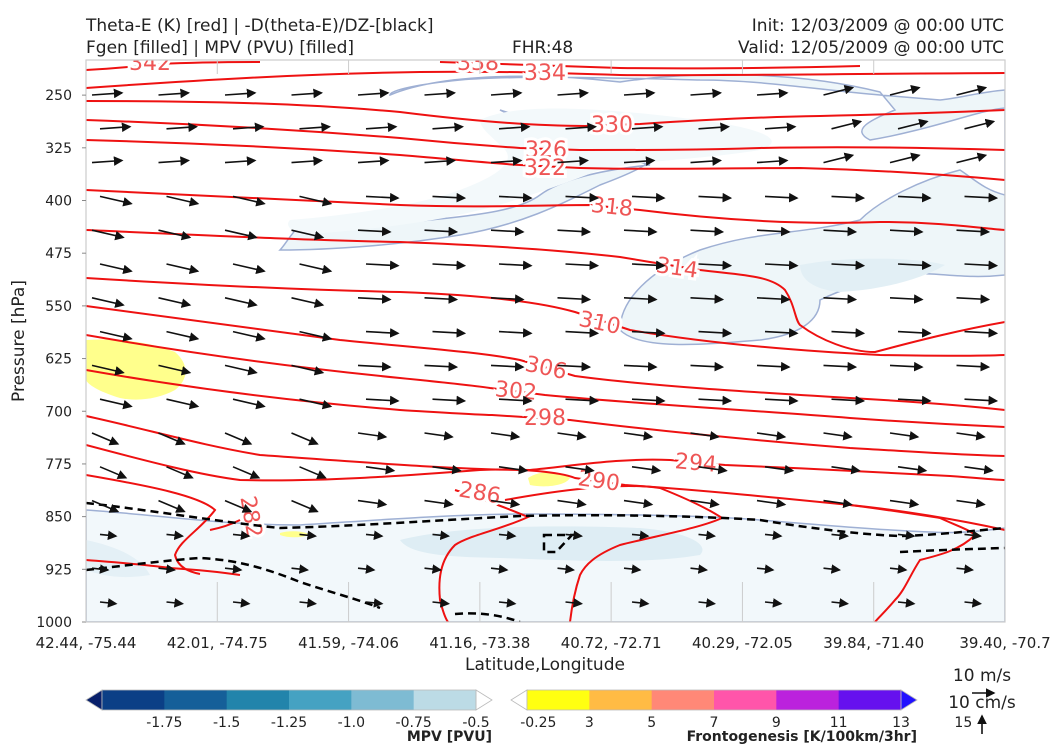 The width and height of the screenshot is (1050, 750). I want to click on theta-e-338-line, so click(650, 65).